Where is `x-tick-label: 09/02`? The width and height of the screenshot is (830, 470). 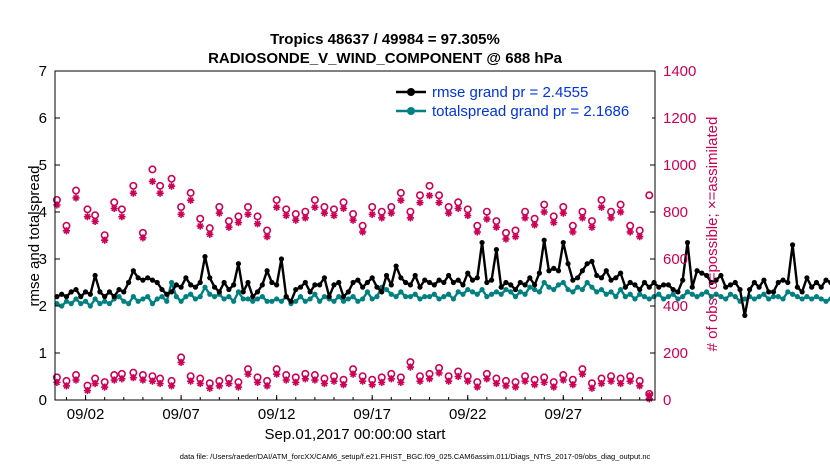 x-tick-label: 09/02 is located at coordinates (86, 414).